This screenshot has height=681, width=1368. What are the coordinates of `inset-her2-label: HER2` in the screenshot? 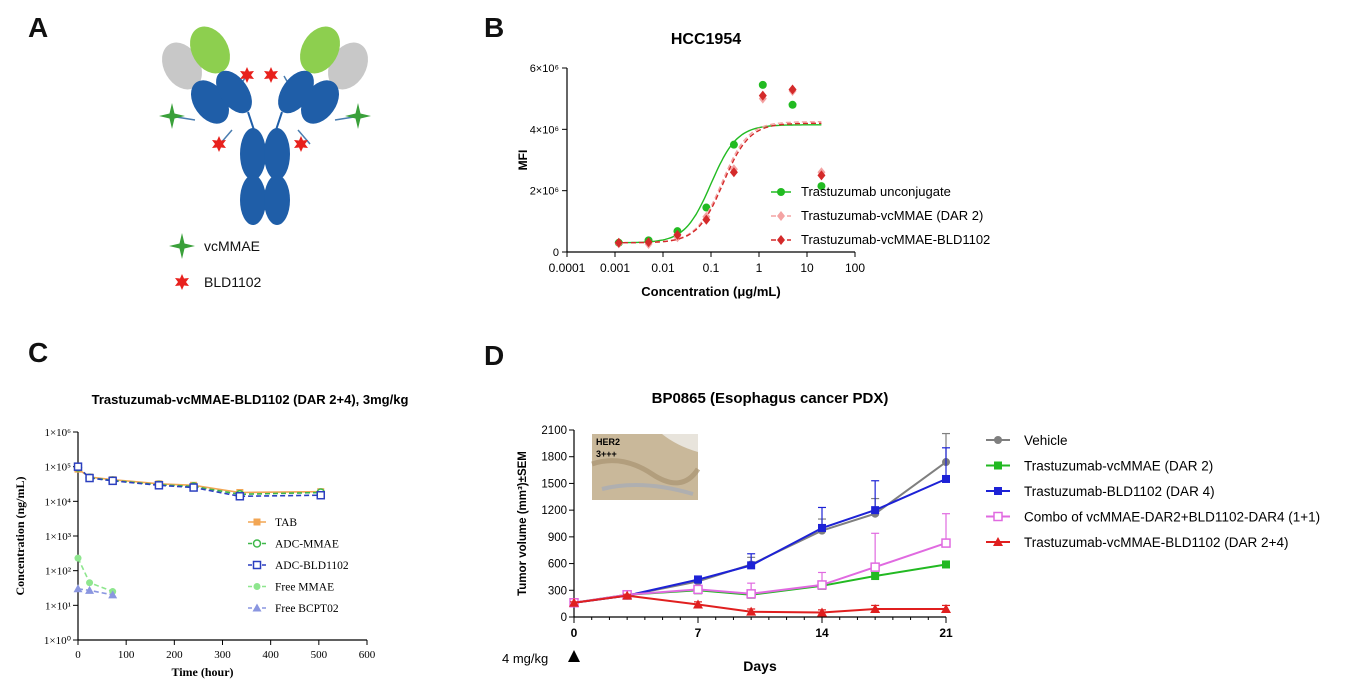 It's located at (608, 442).